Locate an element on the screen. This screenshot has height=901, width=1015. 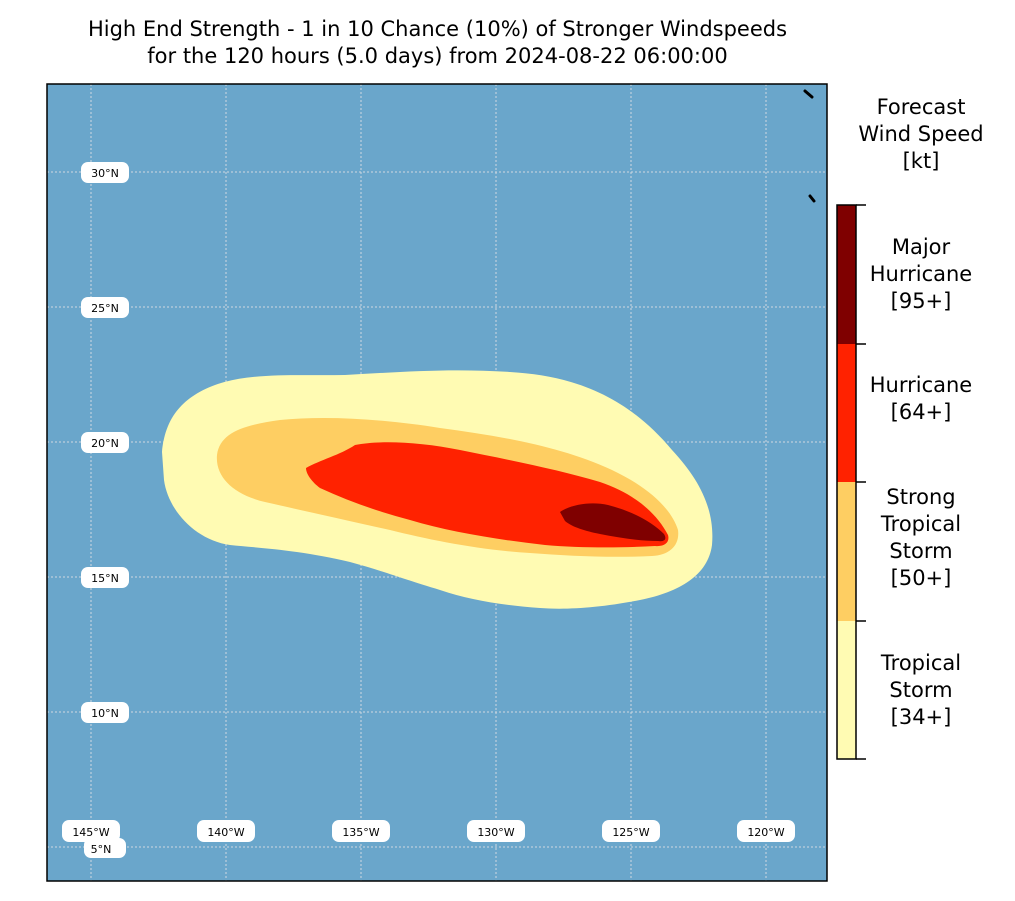
colorbar-major-hurricane is located at coordinates (846, 274).